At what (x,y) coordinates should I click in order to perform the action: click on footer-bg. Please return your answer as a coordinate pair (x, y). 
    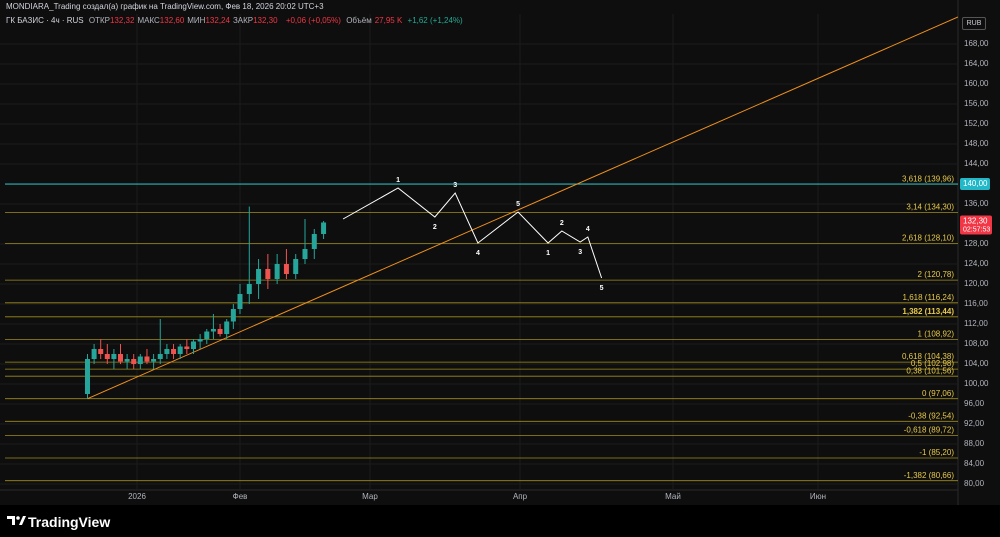
    Looking at the image, I should click on (500, 521).